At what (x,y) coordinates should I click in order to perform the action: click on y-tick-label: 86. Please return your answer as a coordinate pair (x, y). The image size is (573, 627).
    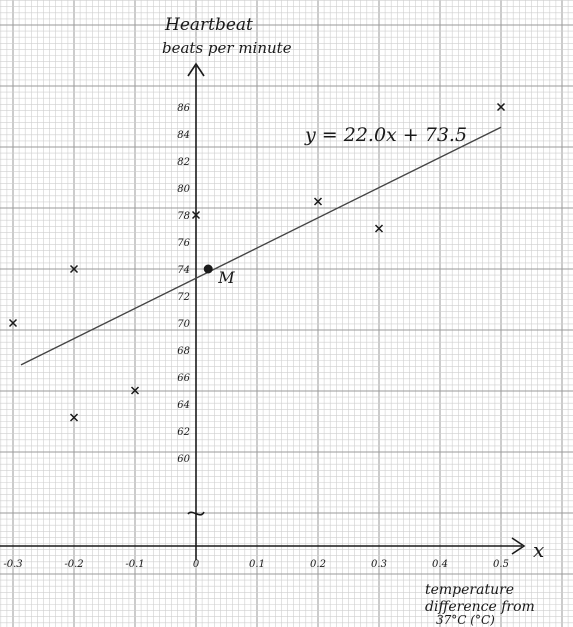
    Looking at the image, I should click on (183, 108).